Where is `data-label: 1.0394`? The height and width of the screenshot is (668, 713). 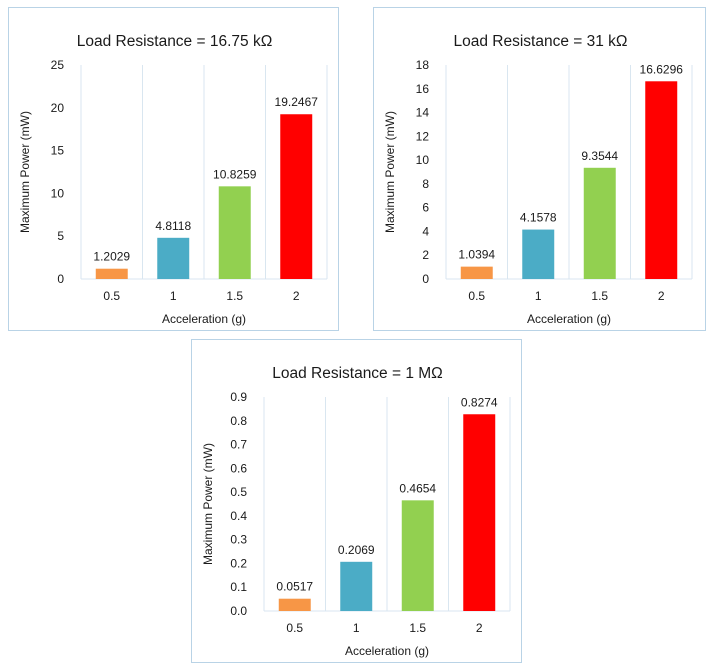 data-label: 1.0394 is located at coordinates (476, 255).